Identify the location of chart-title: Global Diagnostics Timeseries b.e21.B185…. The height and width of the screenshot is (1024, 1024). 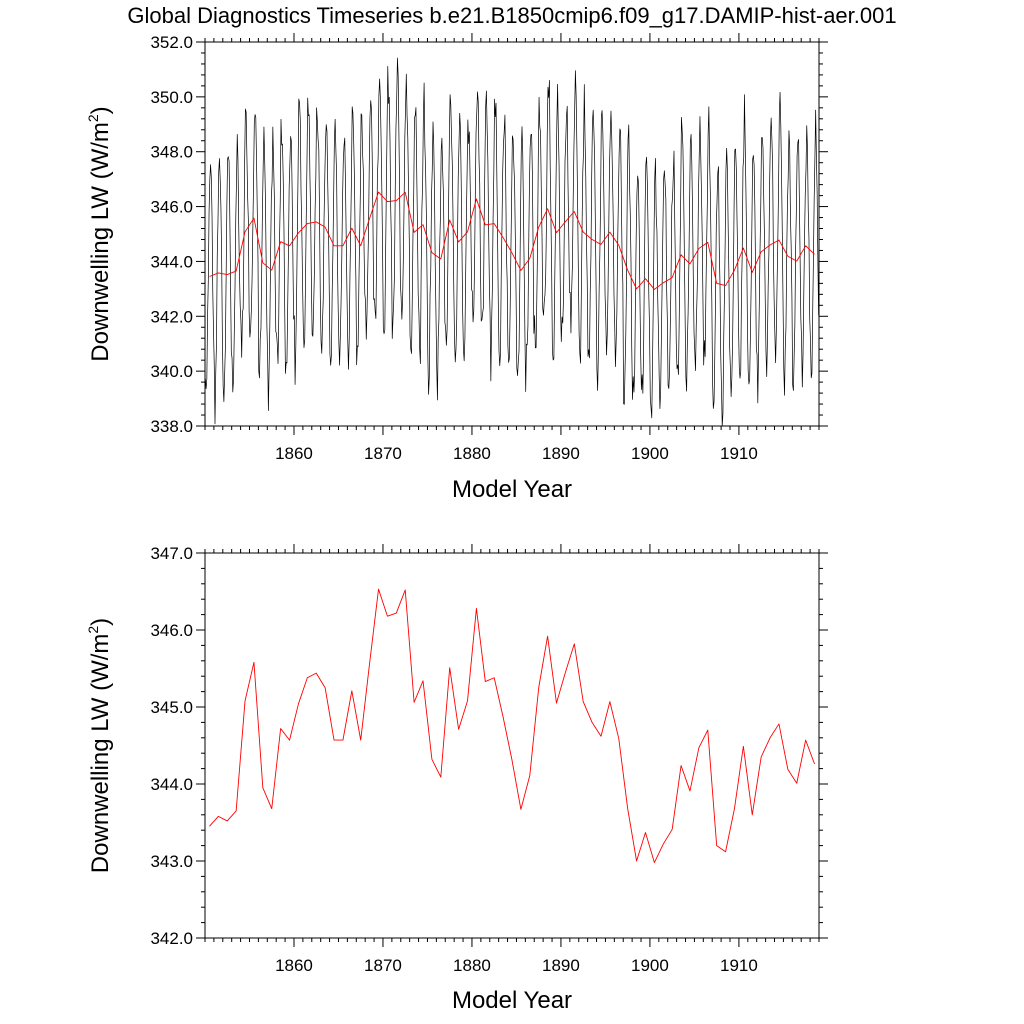
(511, 15).